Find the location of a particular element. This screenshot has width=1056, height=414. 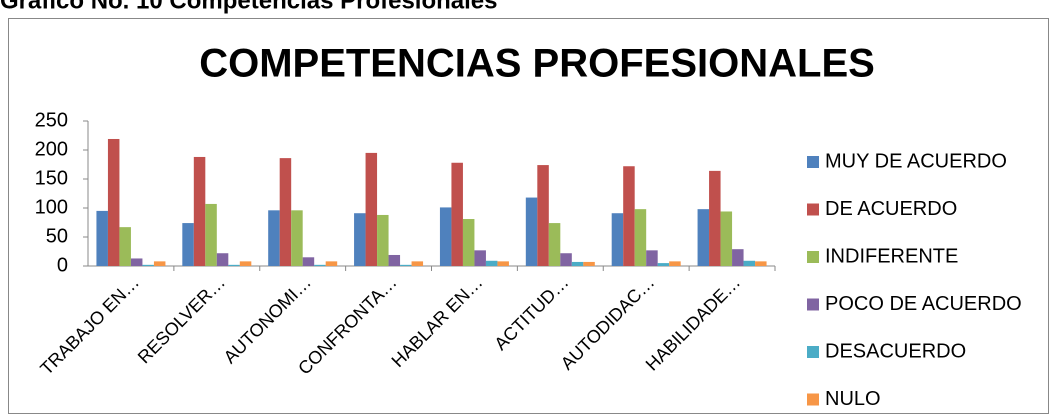

y-tick-label: 200 is located at coordinates (51, 149).